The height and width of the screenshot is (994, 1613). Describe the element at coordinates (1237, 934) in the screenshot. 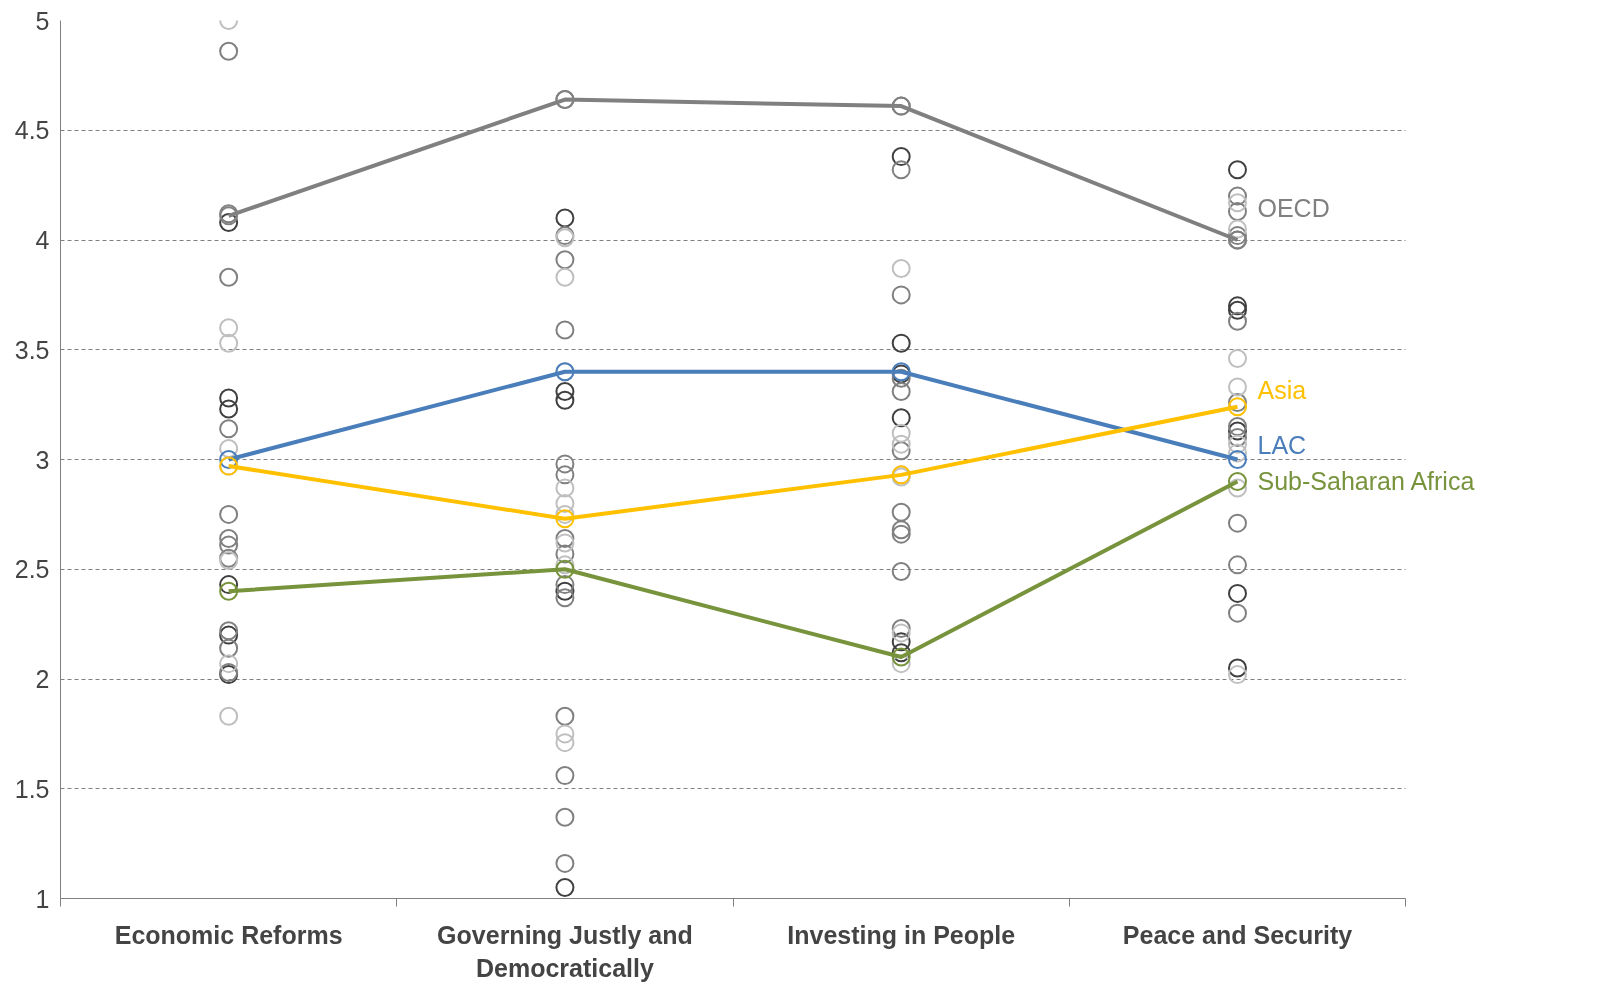

I see `x-tick-label: Peace and Security` at that location.